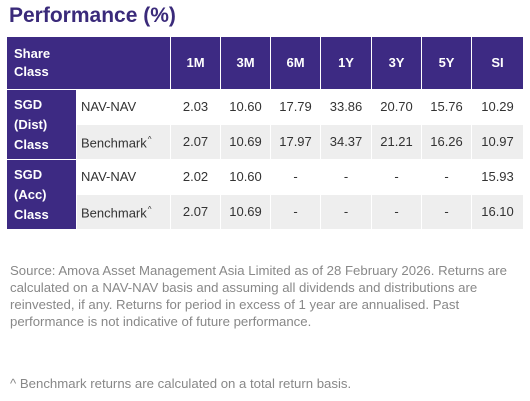 The image size is (530, 401). What do you see at coordinates (498, 107) in the screenshot?
I see `value-cell: 10.29` at bounding box center [498, 107].